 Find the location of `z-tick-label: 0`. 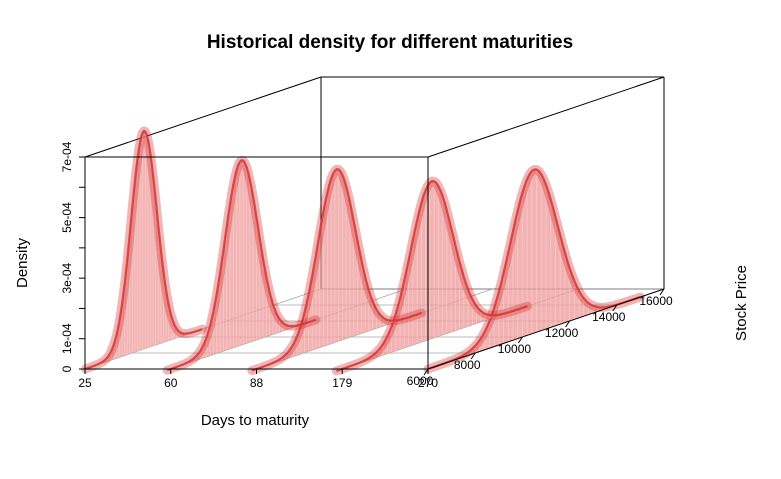

z-tick-label: 0 is located at coordinates (67, 368).